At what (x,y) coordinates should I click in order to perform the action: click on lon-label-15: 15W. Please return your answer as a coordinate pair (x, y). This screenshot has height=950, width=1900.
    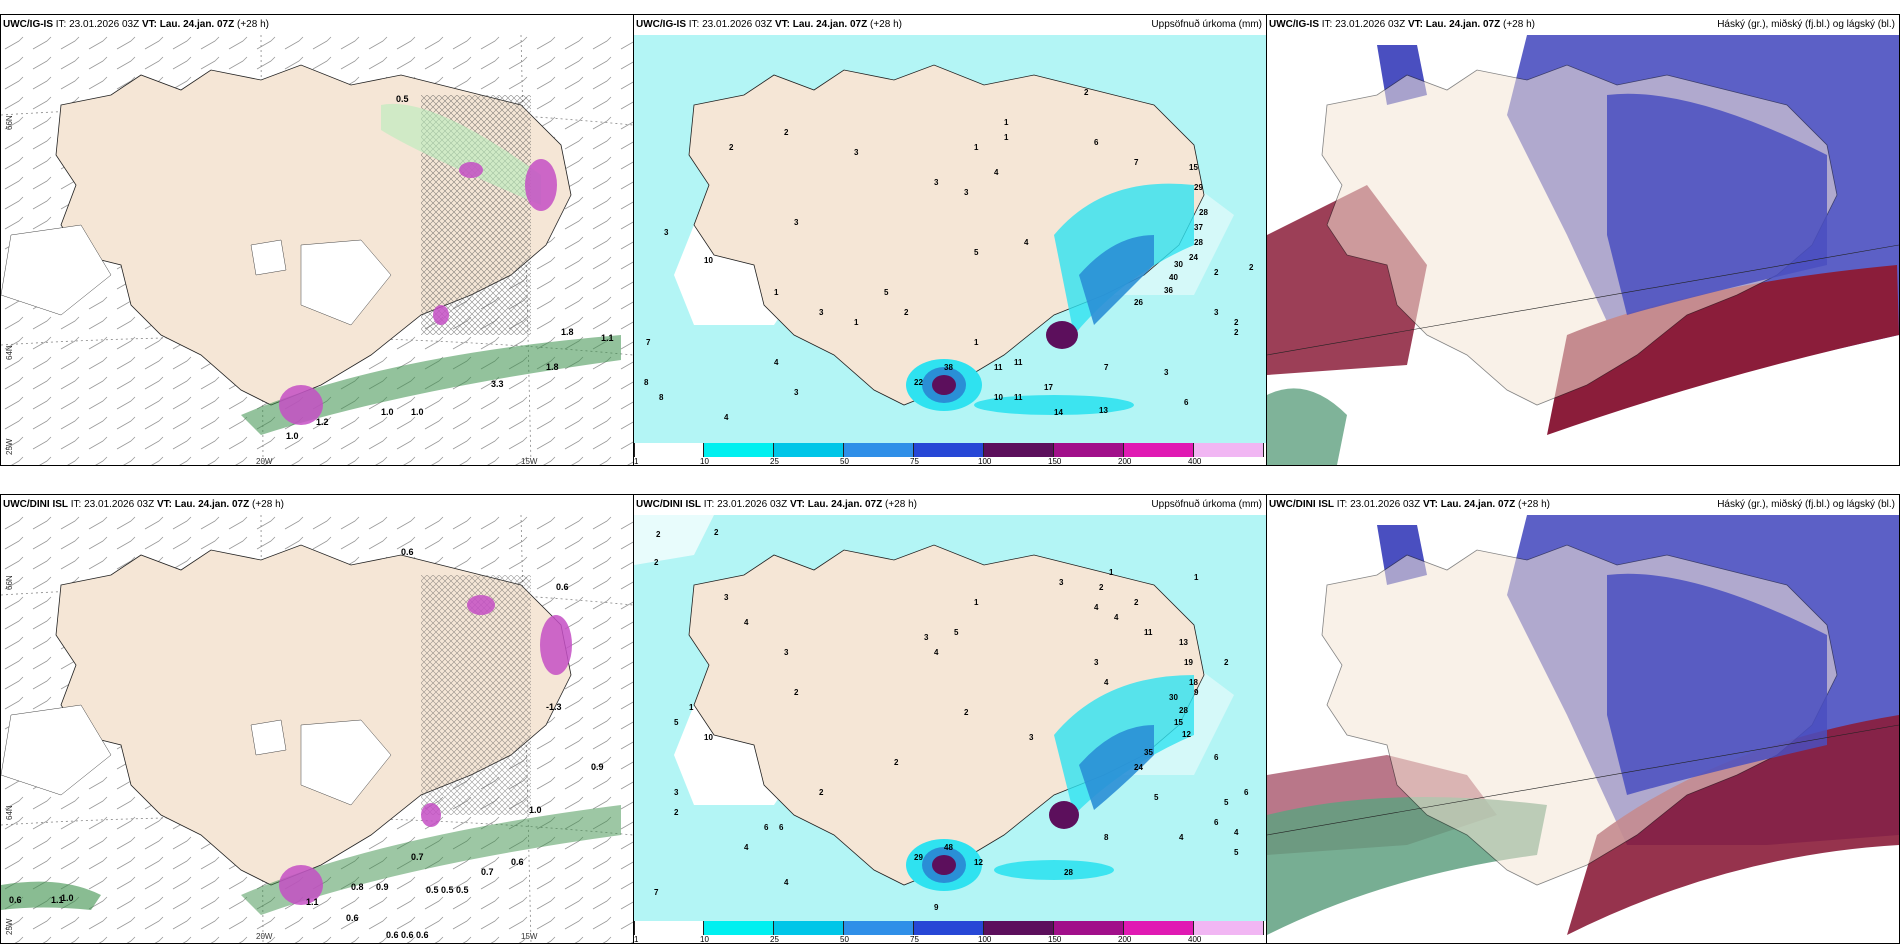
    Looking at the image, I should click on (529, 461).